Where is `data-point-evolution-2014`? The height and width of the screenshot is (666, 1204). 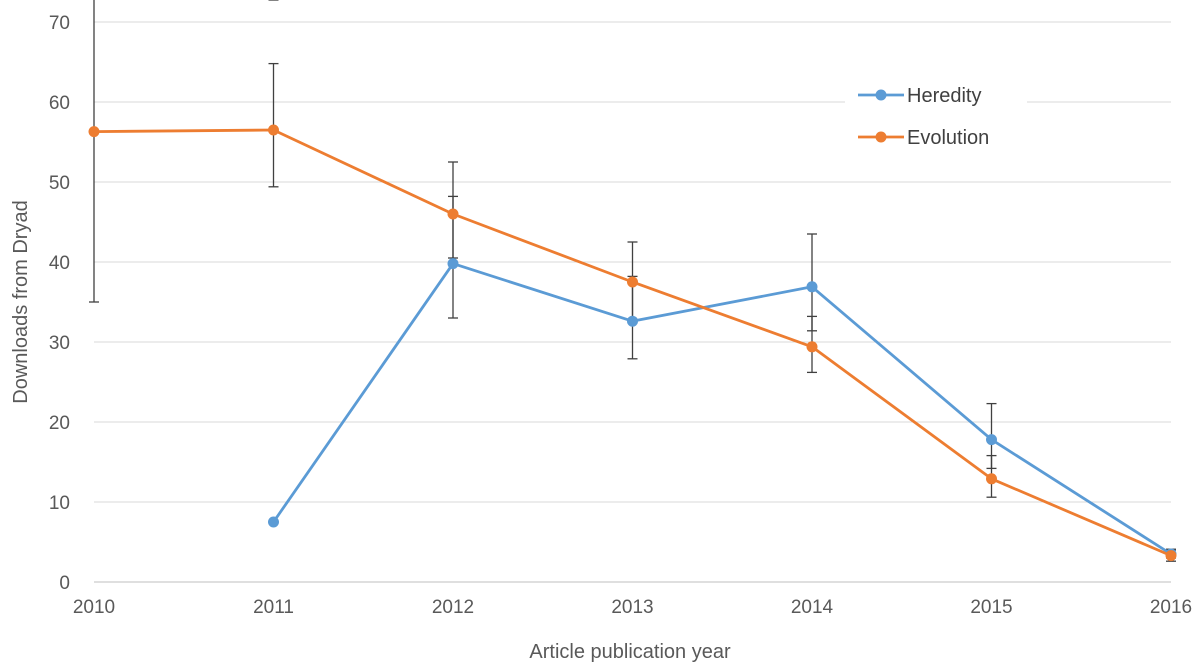
data-point-evolution-2014 is located at coordinates (812, 347).